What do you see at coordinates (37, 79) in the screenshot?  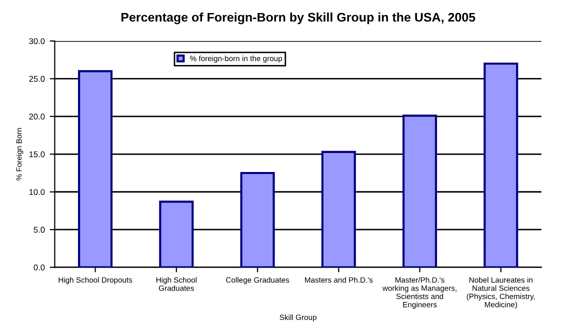 I see `y-tick-label: 25.0` at bounding box center [37, 79].